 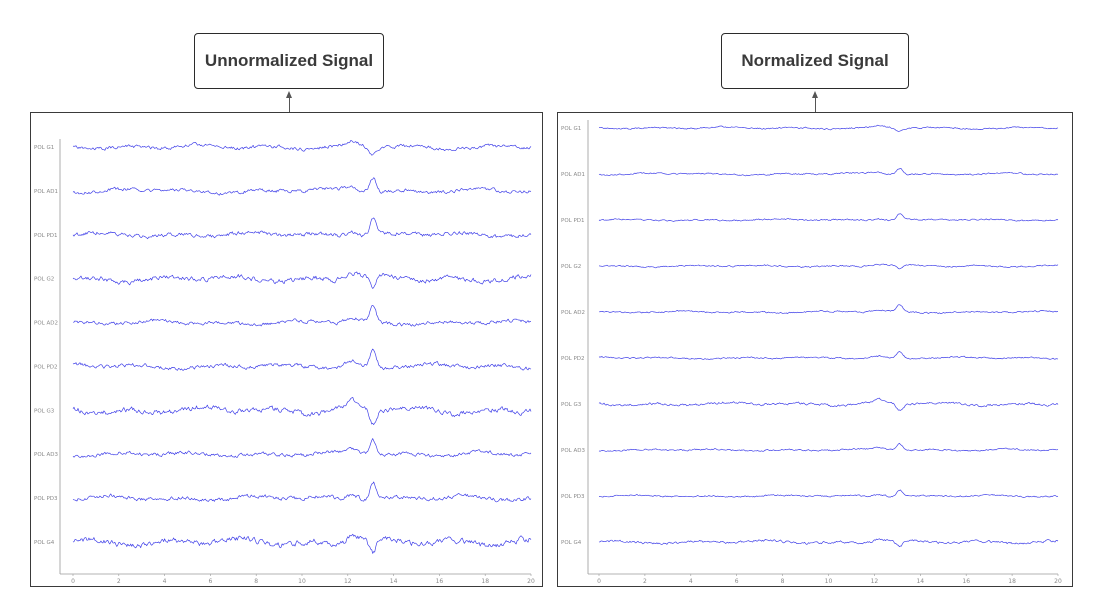 What do you see at coordinates (815, 94) in the screenshot?
I see `normalized-arrowhead` at bounding box center [815, 94].